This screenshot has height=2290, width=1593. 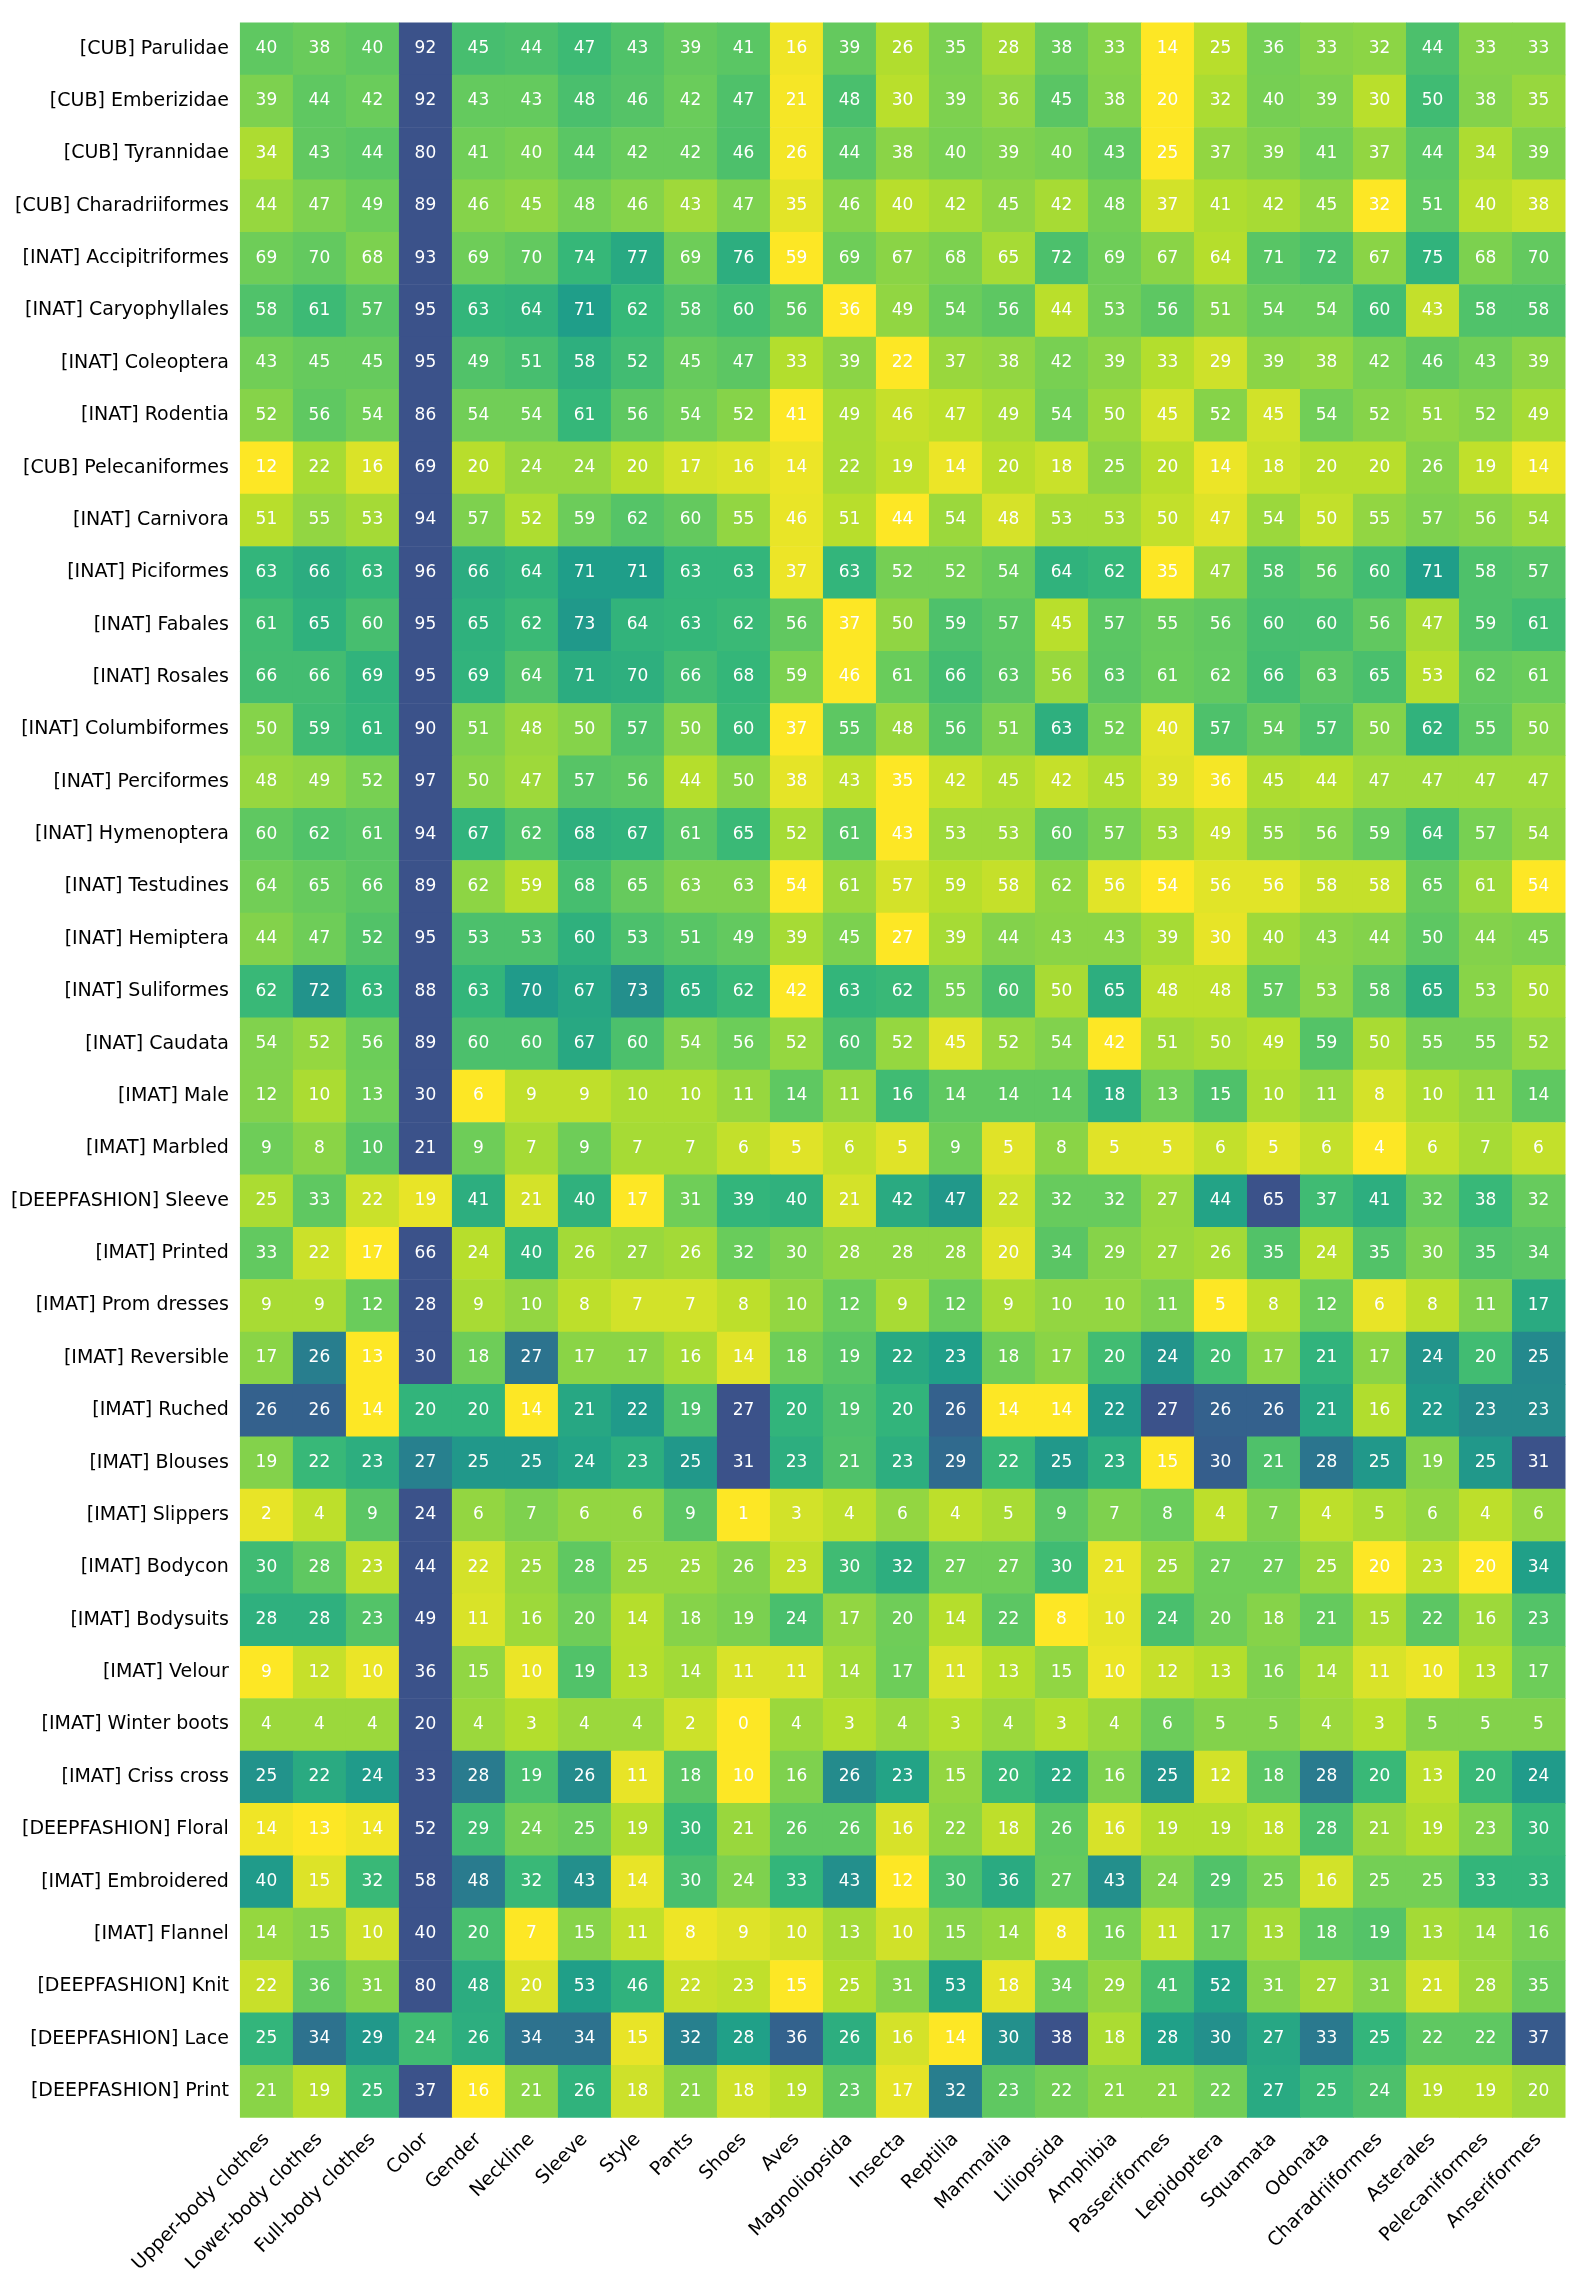 I want to click on data-label: 89, so click(x=425, y=204).